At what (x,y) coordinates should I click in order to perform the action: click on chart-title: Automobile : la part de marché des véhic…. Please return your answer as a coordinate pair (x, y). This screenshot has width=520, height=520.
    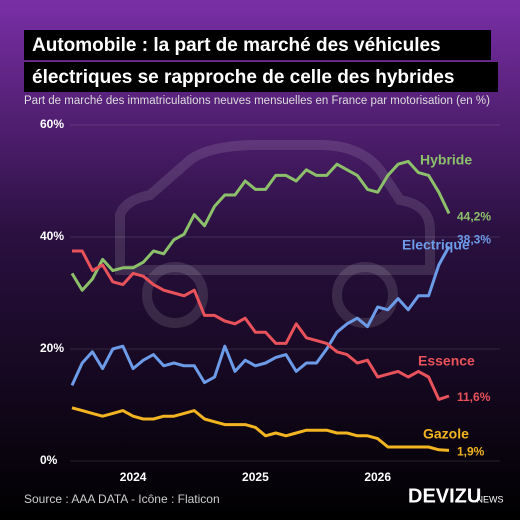
    Looking at the image, I should click on (236, 45).